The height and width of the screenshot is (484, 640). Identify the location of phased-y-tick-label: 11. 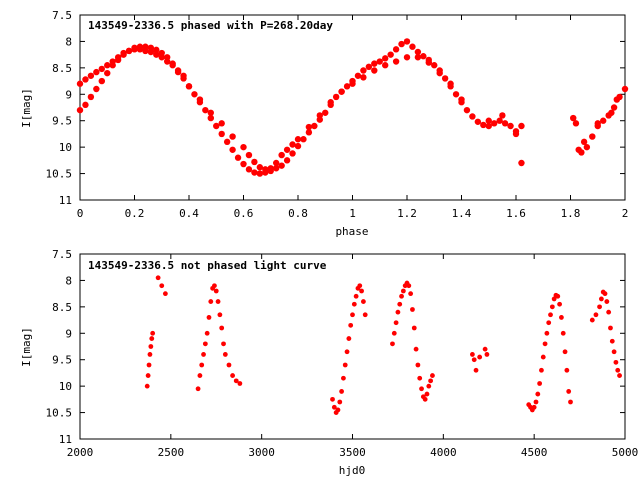
(65, 200).